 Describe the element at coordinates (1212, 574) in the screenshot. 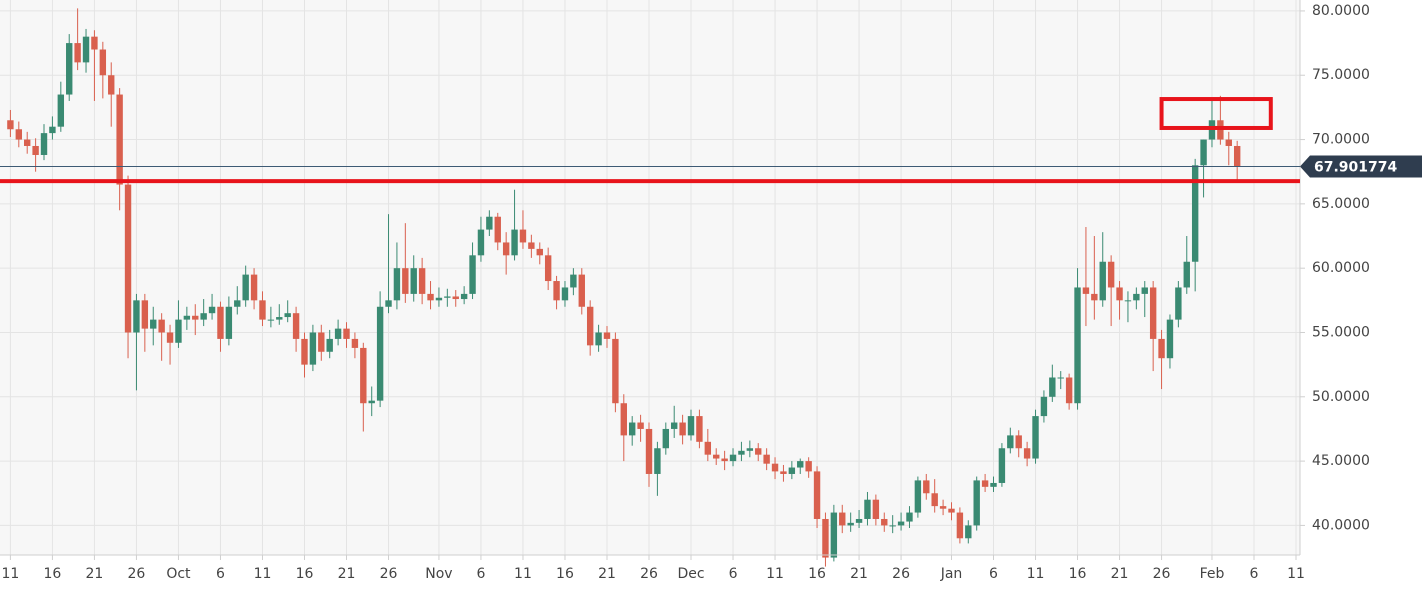

I see `x-tick-label: Feb` at that location.